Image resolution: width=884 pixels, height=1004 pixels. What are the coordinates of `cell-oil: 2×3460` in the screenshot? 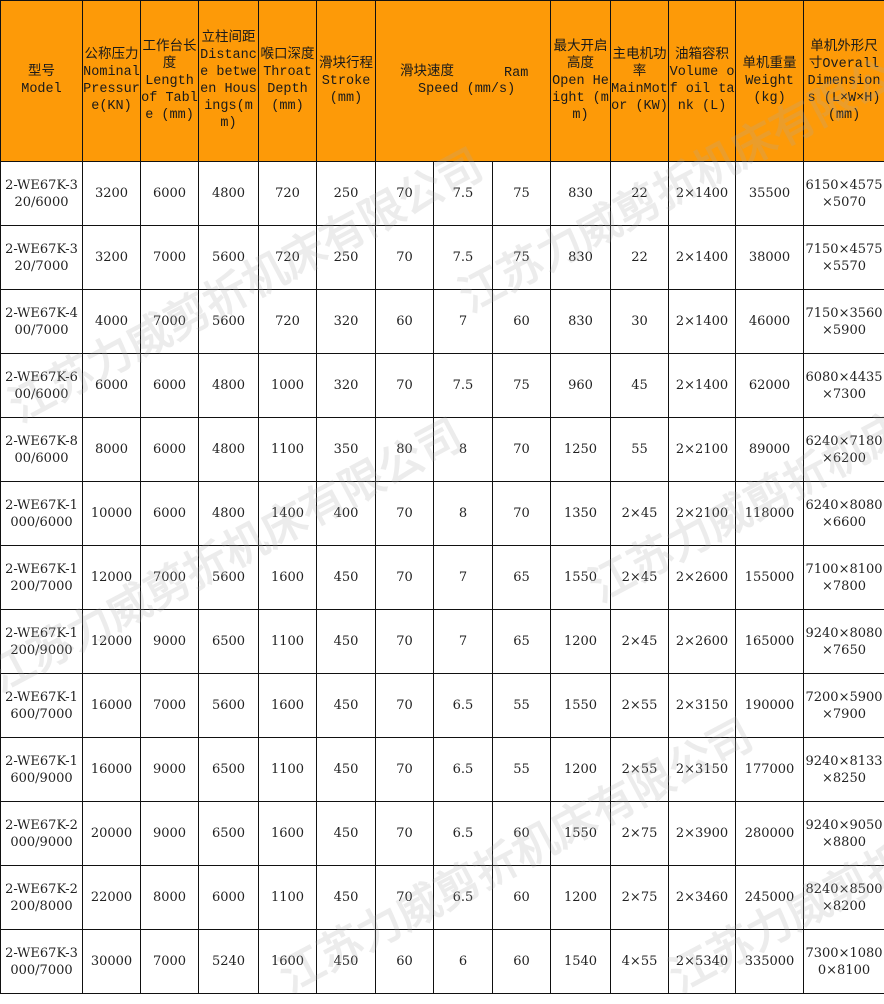 It's located at (702, 898).